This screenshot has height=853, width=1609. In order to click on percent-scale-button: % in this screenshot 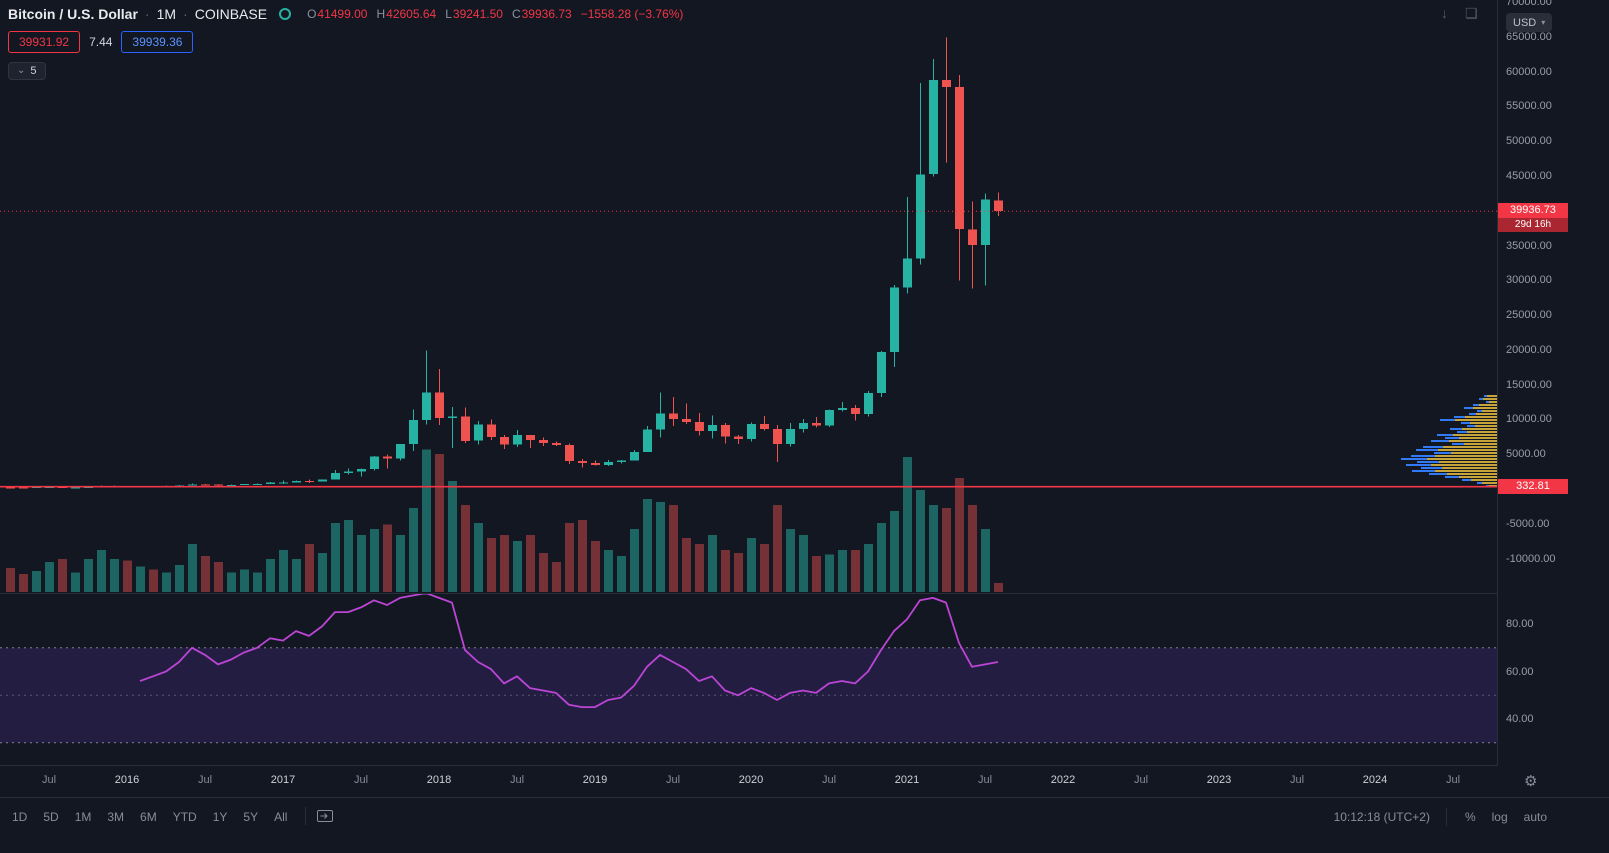, I will do `click(1470, 817)`.